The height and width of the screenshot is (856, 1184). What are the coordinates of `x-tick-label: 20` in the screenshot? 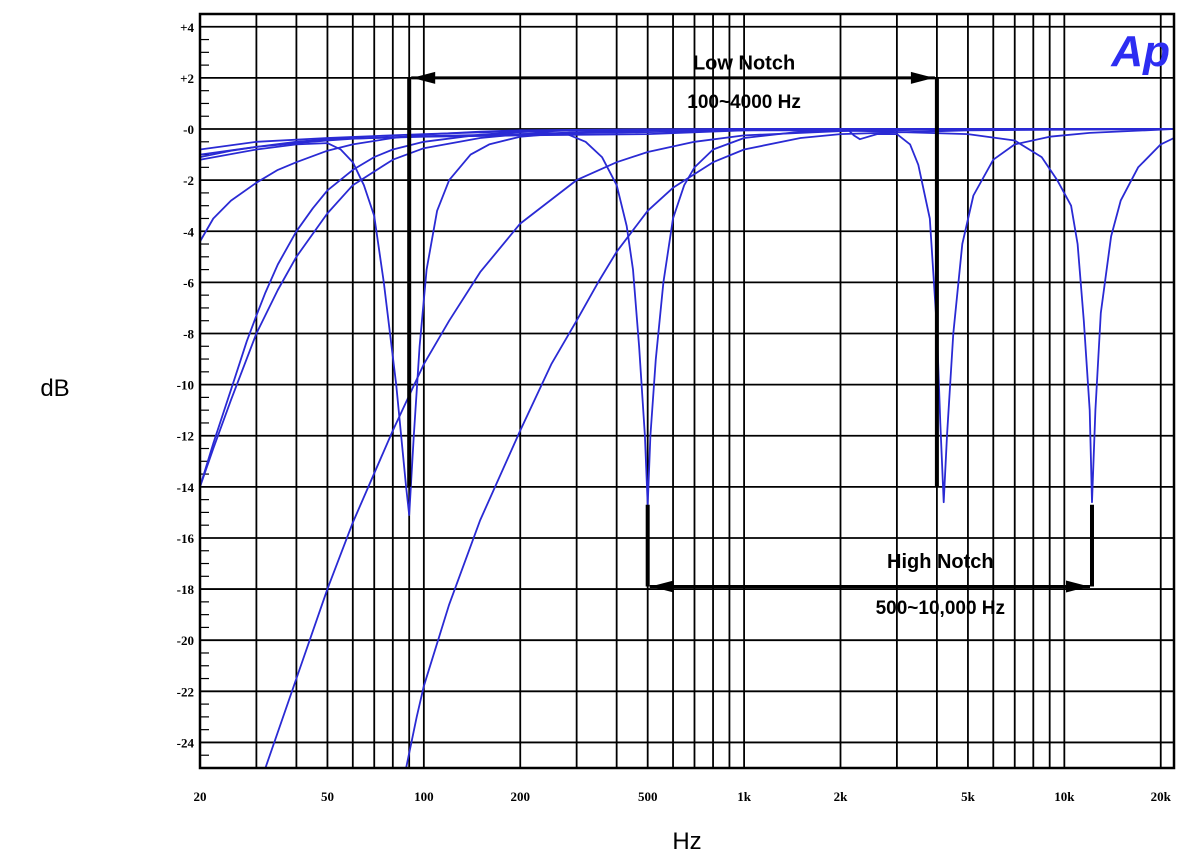 It's located at (200, 796).